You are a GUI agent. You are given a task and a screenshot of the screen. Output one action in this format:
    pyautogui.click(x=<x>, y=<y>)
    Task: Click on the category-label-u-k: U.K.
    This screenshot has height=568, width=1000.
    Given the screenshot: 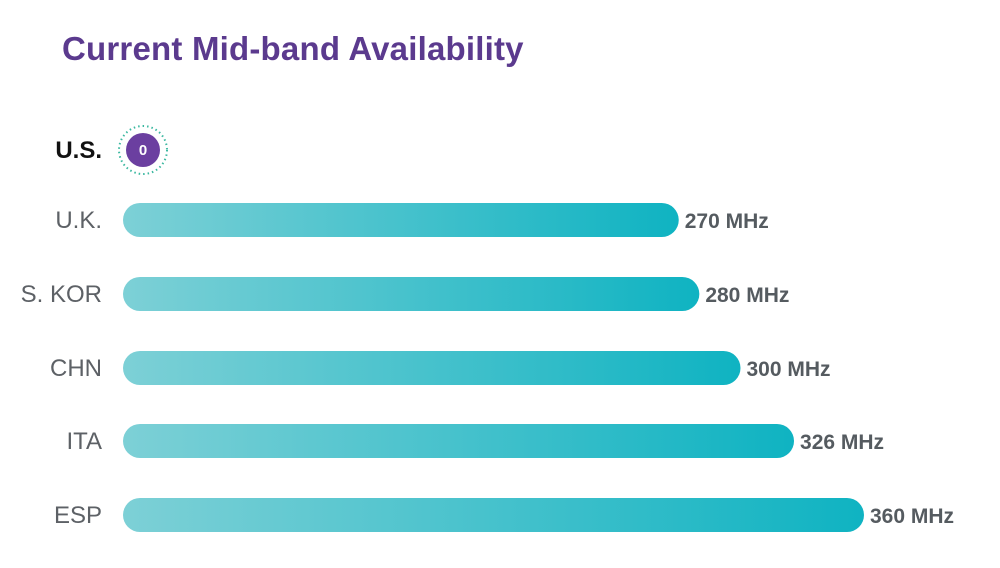 What is the action you would take?
    pyautogui.click(x=78, y=220)
    